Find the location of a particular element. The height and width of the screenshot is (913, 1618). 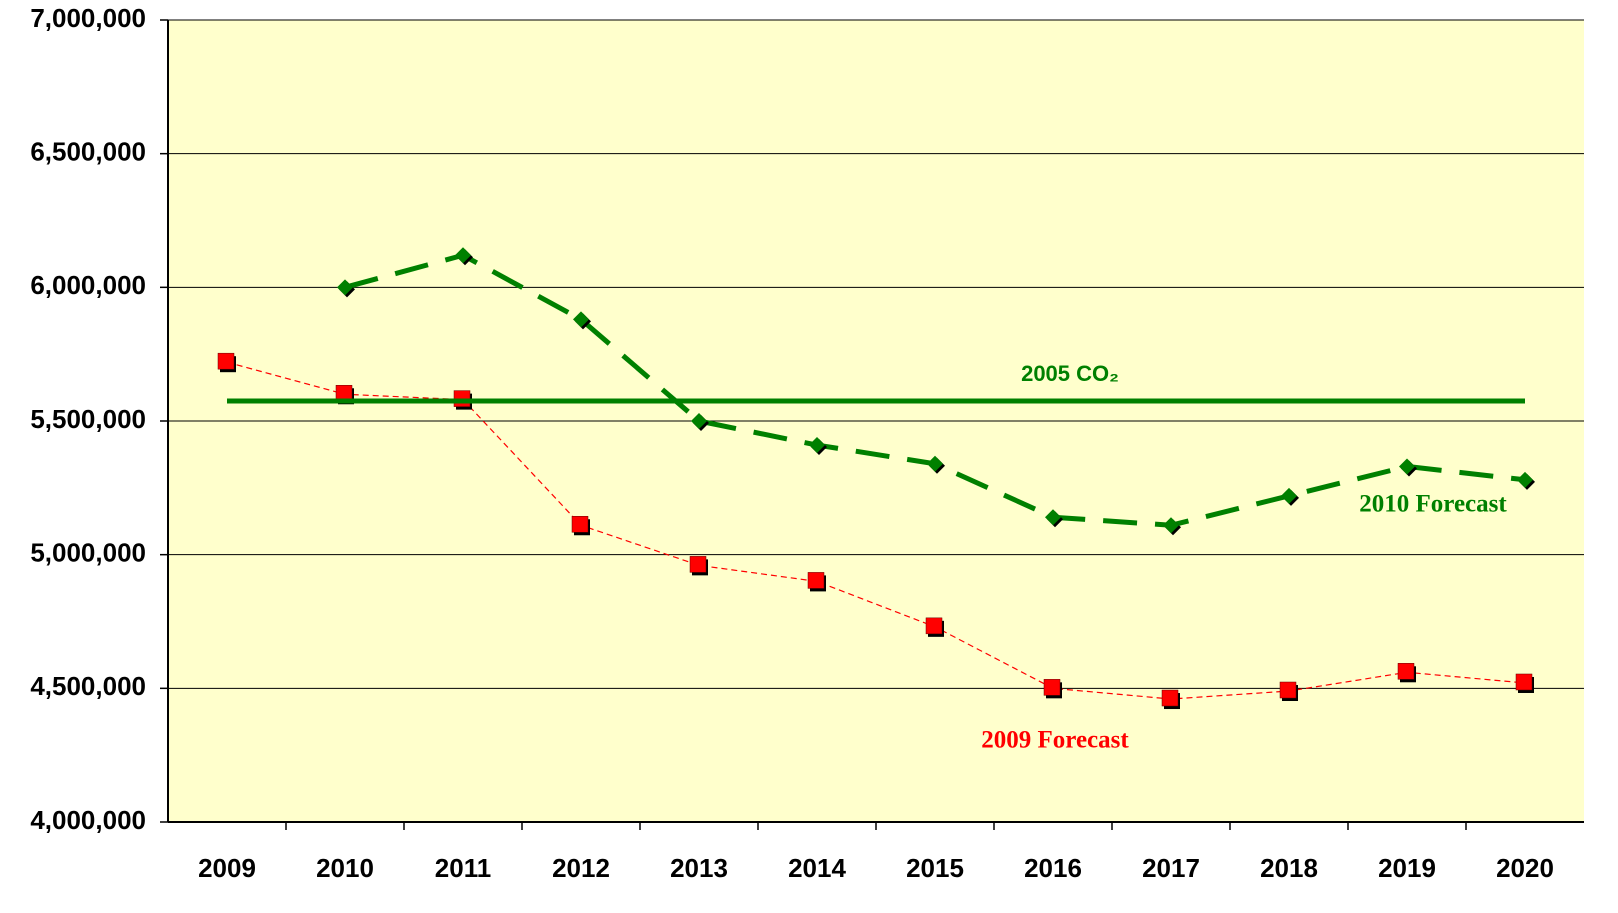

x-tick-label: 2012 is located at coordinates (581, 868).